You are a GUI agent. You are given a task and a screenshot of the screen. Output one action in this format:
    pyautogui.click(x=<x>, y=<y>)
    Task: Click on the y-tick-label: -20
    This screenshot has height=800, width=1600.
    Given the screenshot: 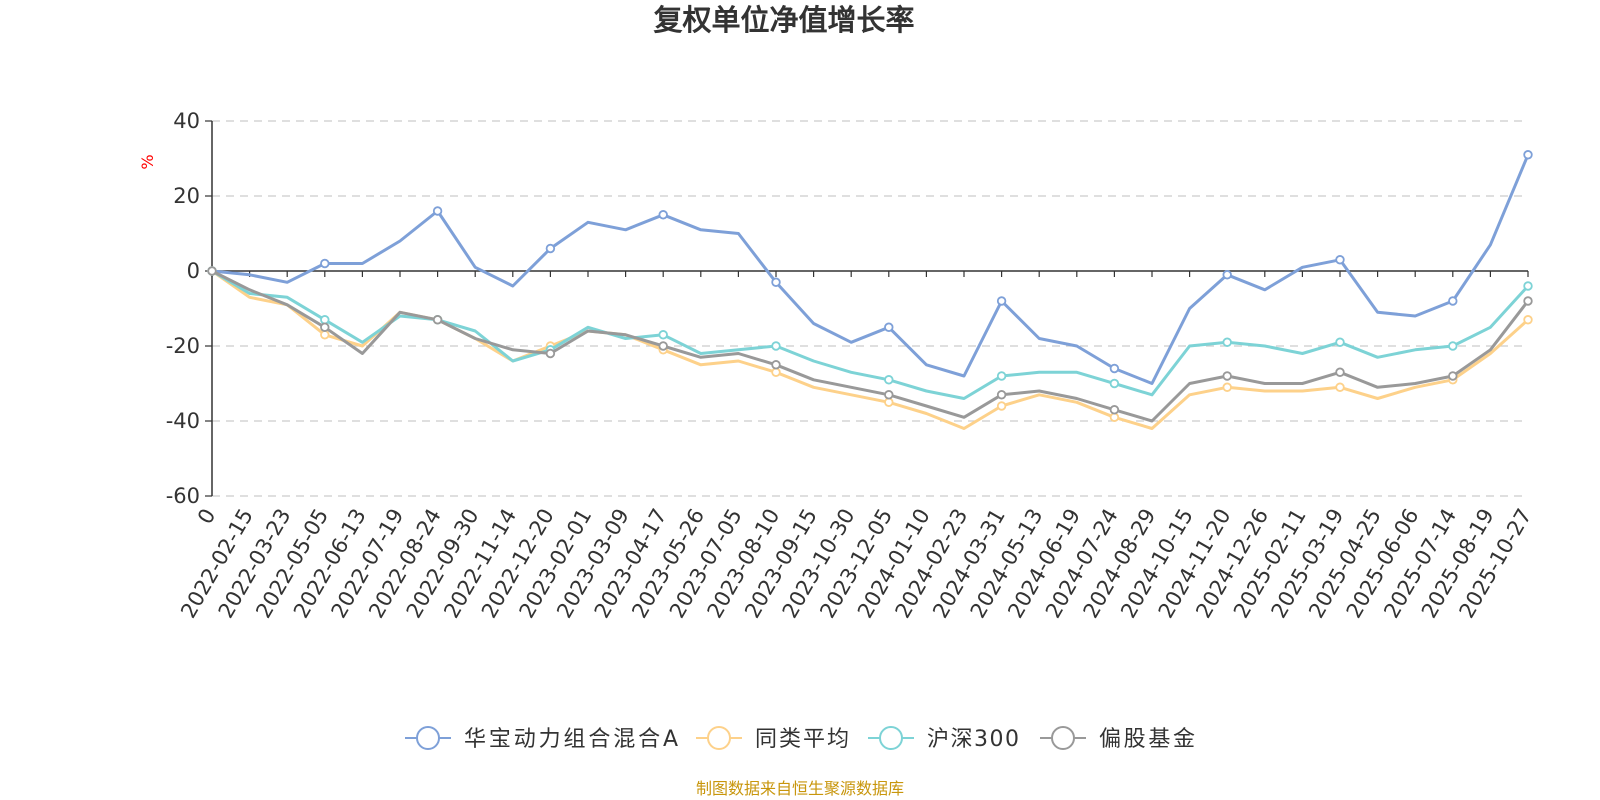 What is the action you would take?
    pyautogui.click(x=183, y=346)
    